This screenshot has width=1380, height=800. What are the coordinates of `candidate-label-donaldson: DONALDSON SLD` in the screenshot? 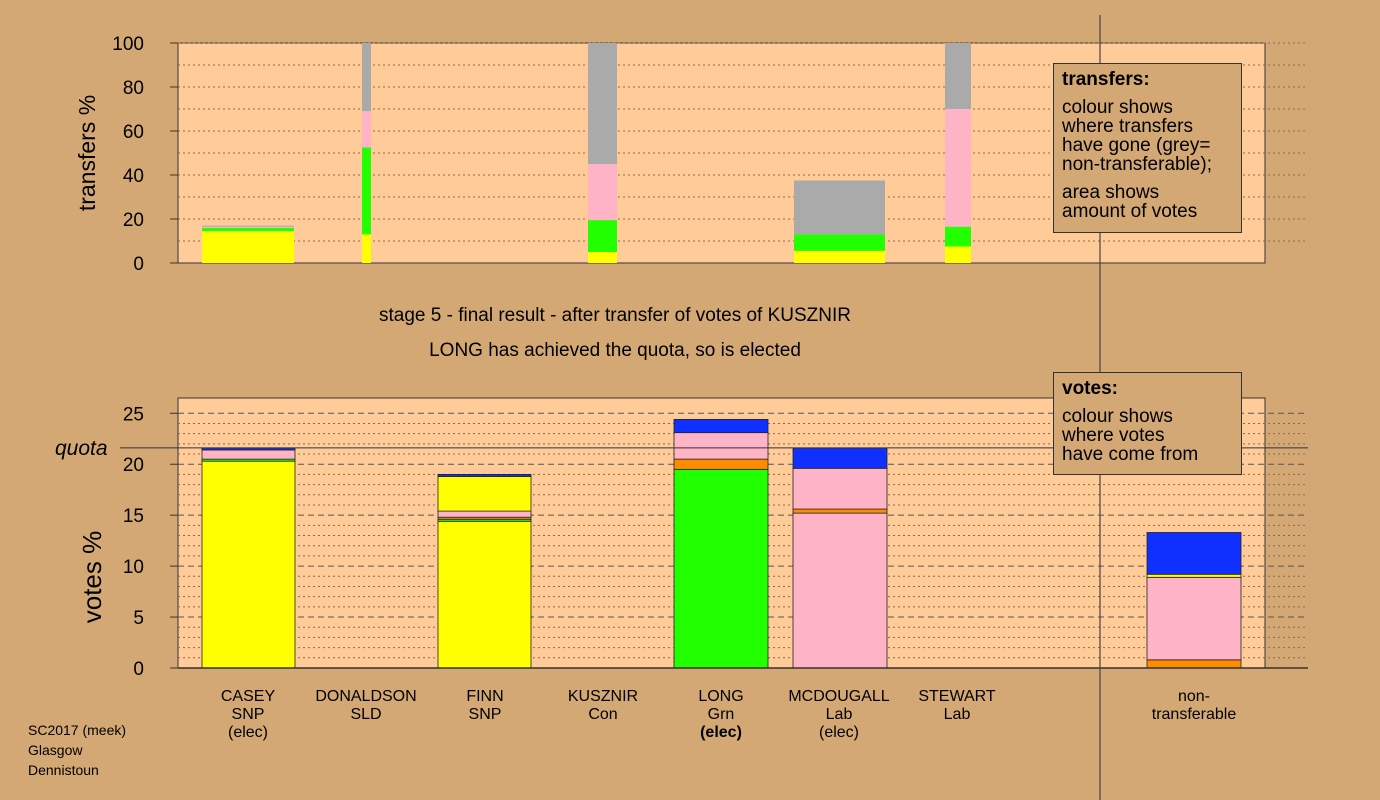 It's located at (366, 706).